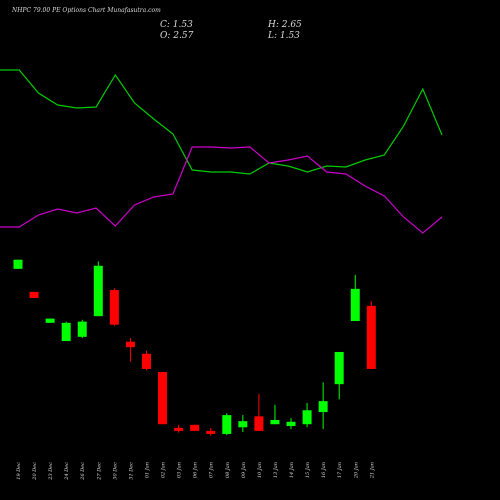 Image resolution: width=500 pixels, height=500 pixels. What do you see at coordinates (244, 470) in the screenshot?
I see `x-tick-label: 09 Jan` at bounding box center [244, 470].